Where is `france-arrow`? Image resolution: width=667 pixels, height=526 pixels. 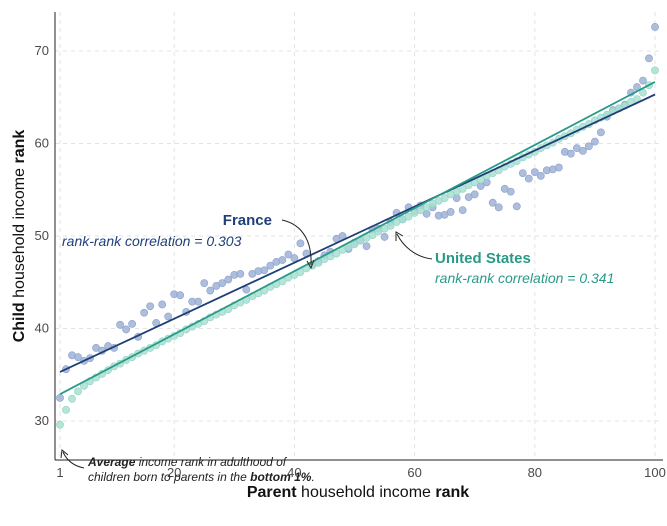
france-arrow is located at coordinates (296, 242).